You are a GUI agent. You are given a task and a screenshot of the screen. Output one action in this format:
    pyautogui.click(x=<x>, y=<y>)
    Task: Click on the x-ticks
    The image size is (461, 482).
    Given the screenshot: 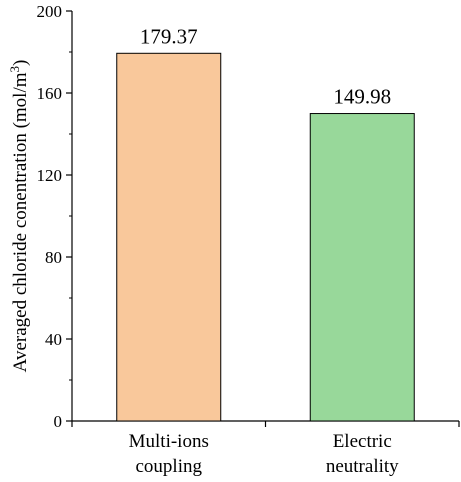 What is the action you would take?
    pyautogui.click(x=265, y=424)
    